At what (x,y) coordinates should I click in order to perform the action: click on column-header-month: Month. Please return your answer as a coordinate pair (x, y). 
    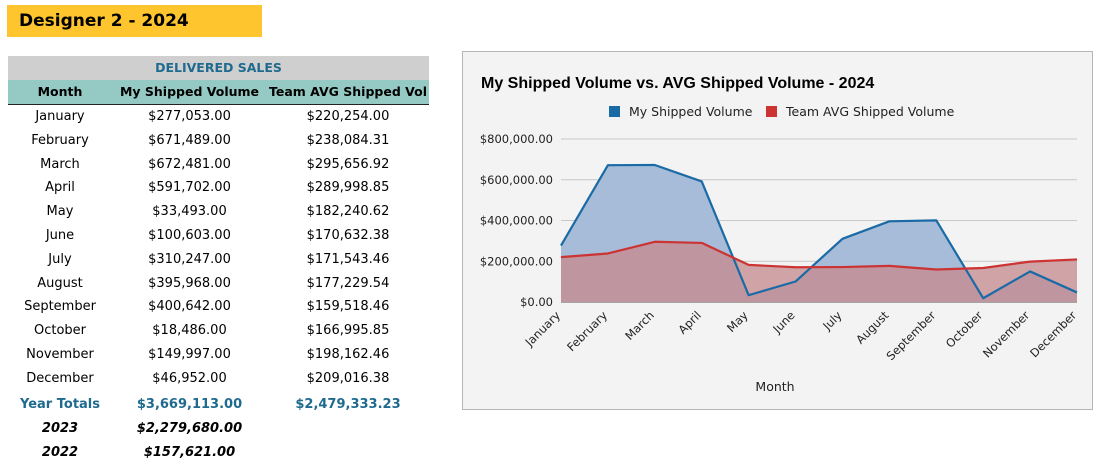
    Looking at the image, I should click on (60, 91).